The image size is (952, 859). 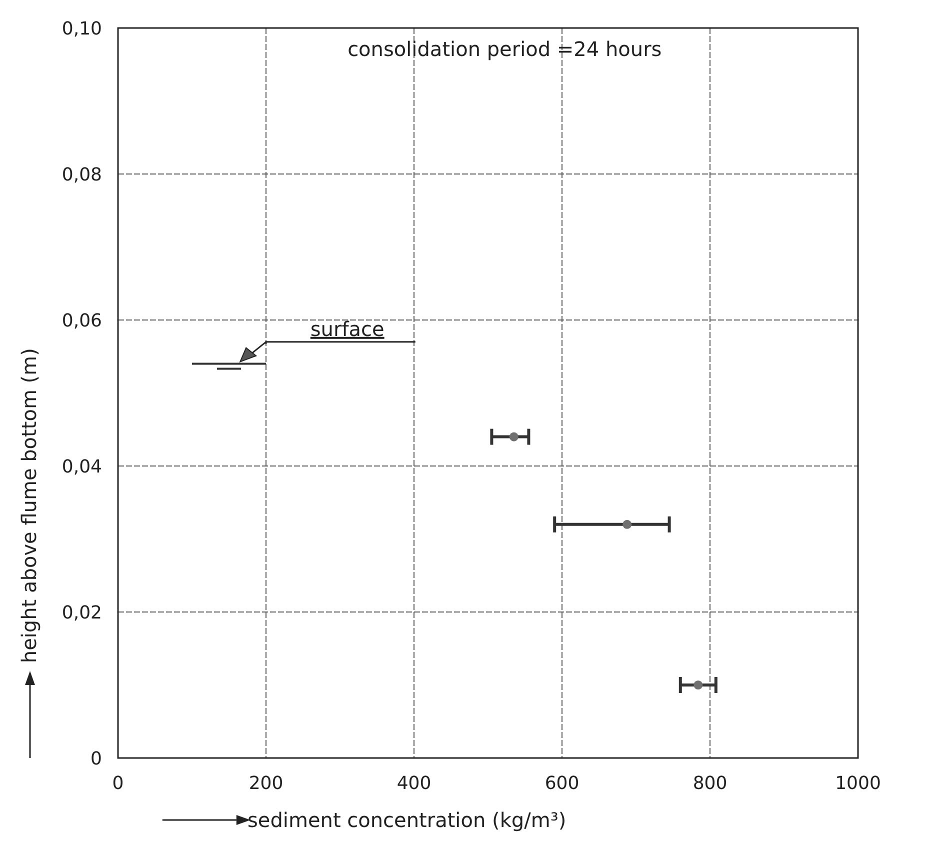 I want to click on annotation: surface, so click(x=347, y=328).